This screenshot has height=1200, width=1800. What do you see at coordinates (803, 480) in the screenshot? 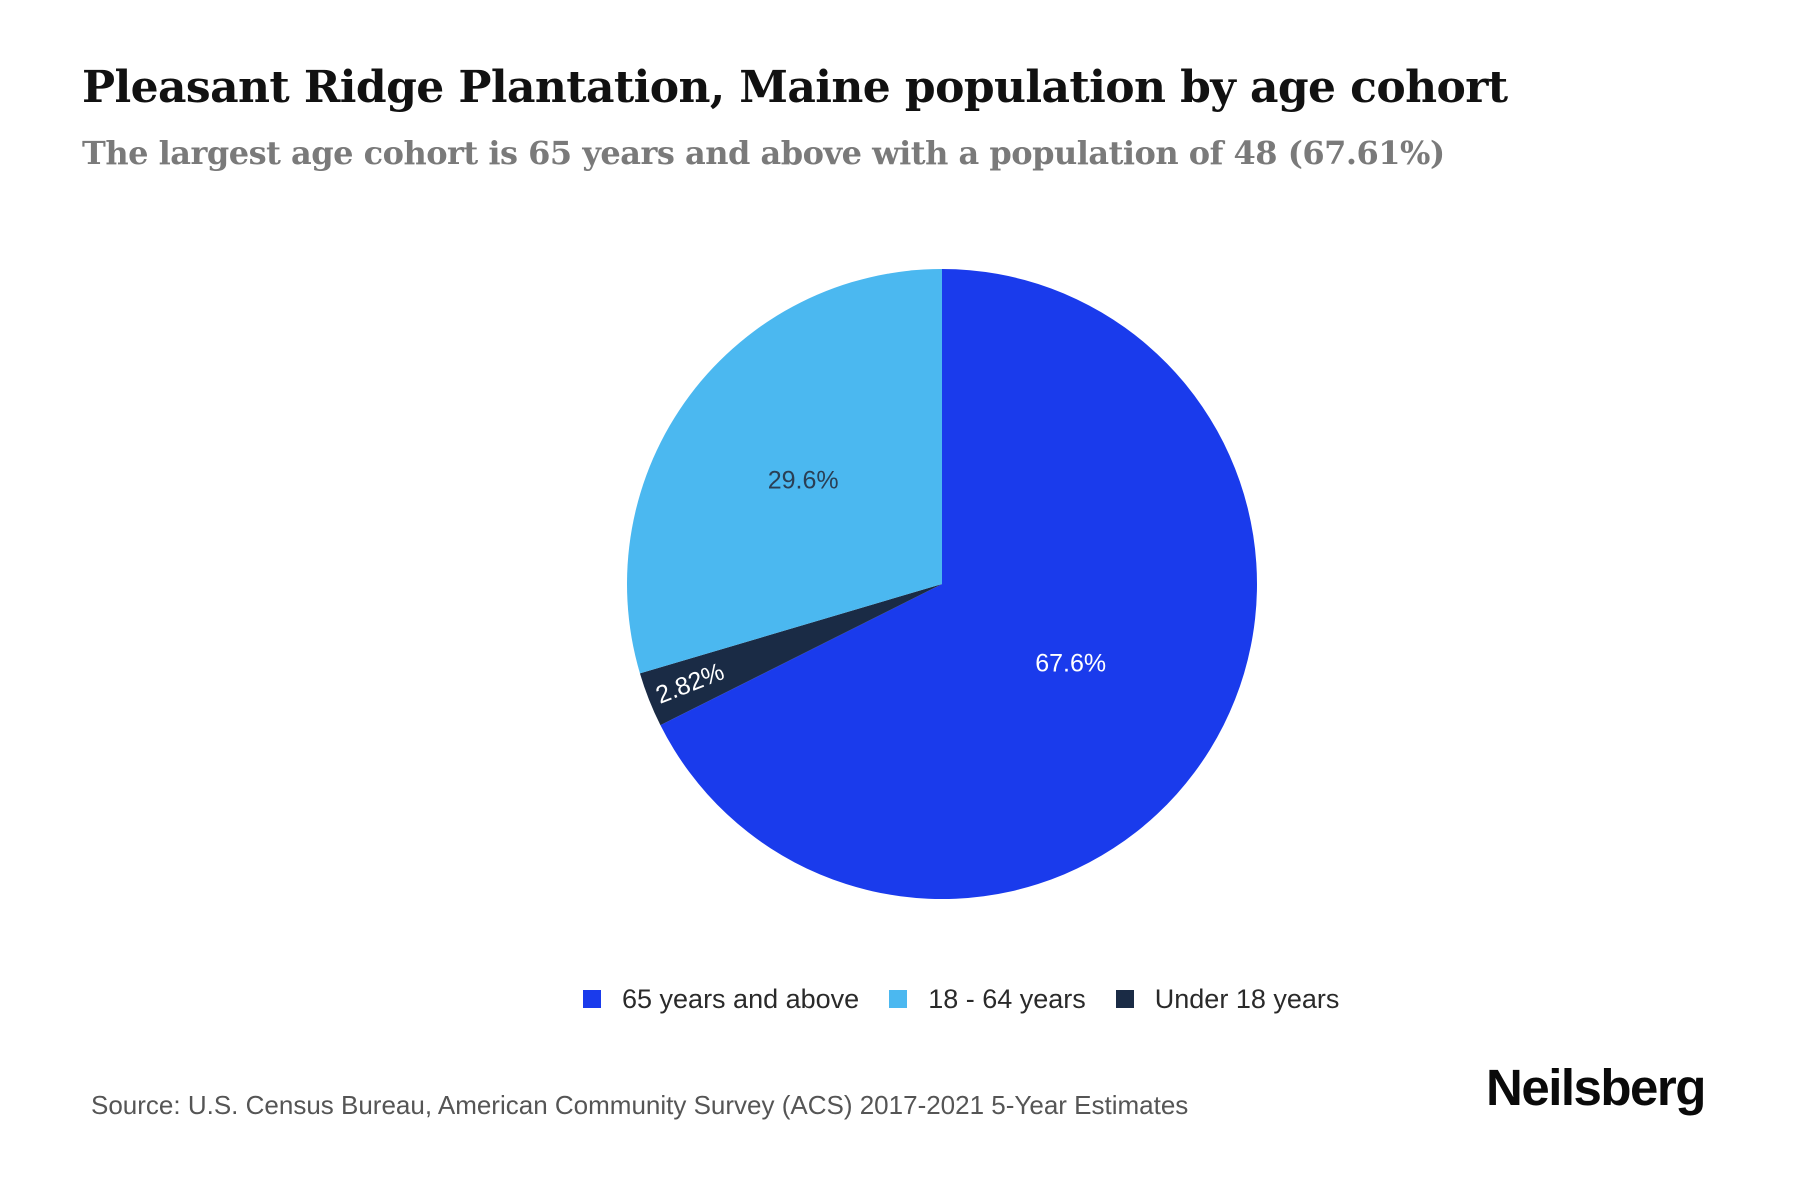
I see `slice-value-label: 29.6%` at bounding box center [803, 480].